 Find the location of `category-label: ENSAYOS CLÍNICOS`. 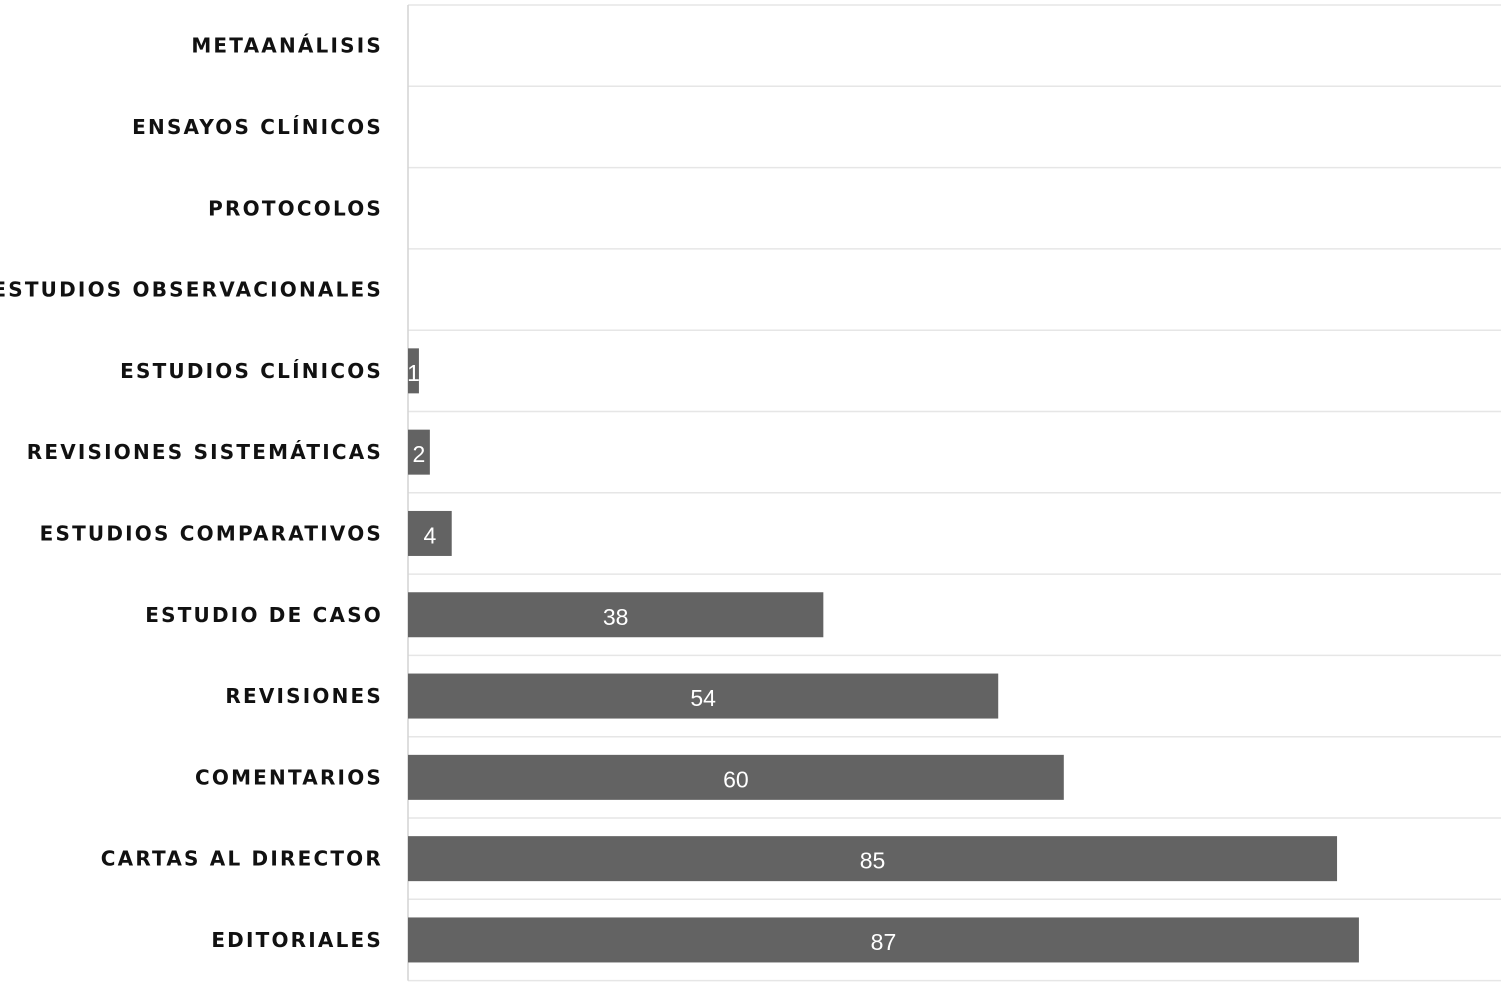

category-label: ENSAYOS CLÍNICOS is located at coordinates (257, 127).